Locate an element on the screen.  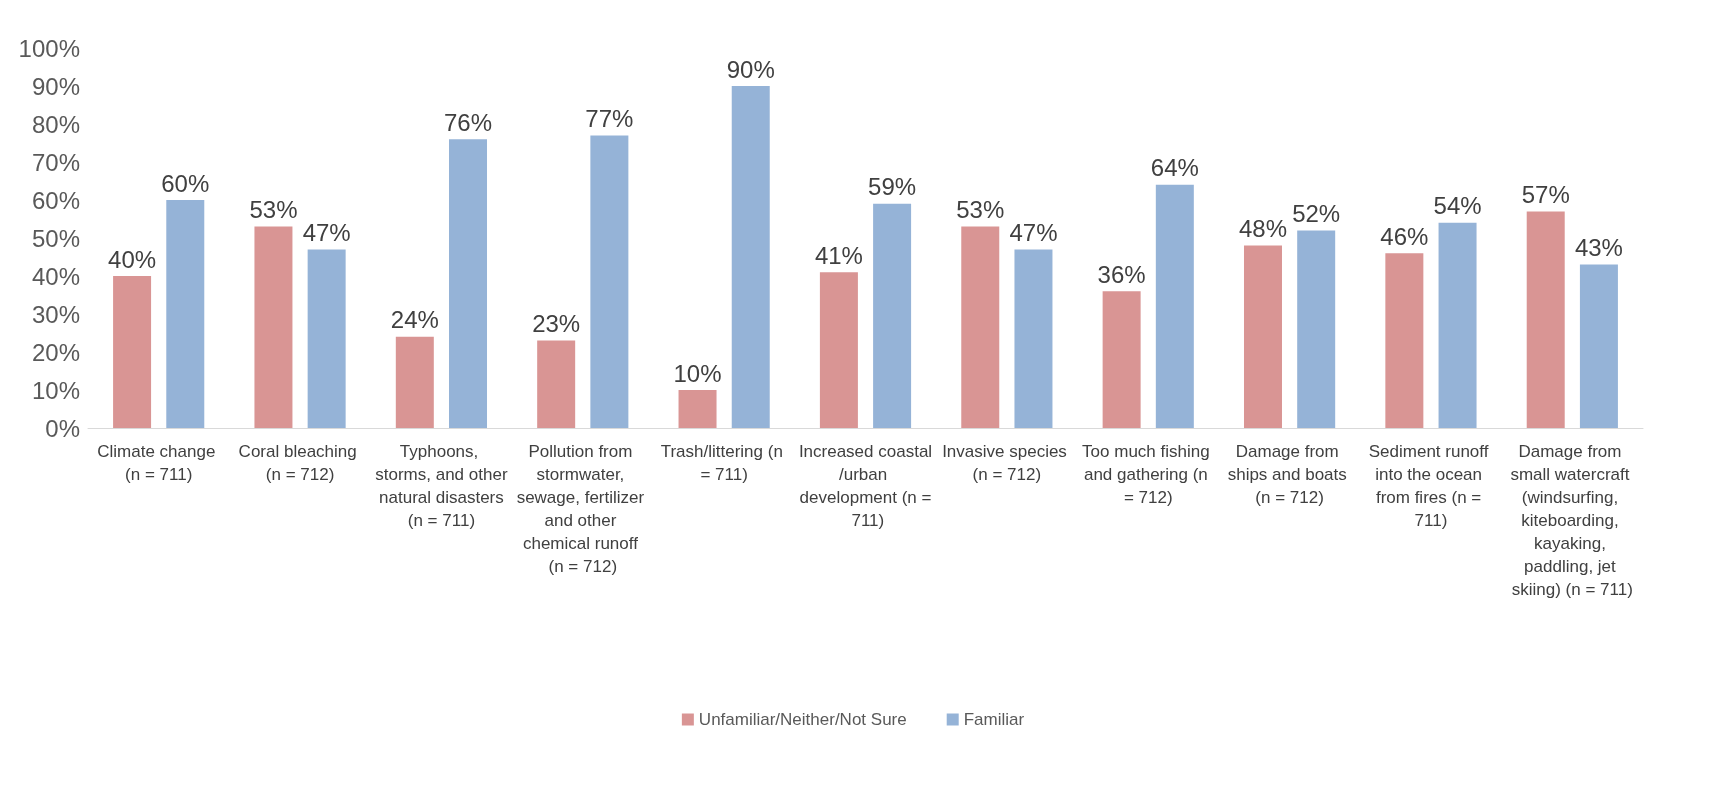
legend-label: Unfamiliar/Neither/Not Sure is located at coordinates (802, 719).